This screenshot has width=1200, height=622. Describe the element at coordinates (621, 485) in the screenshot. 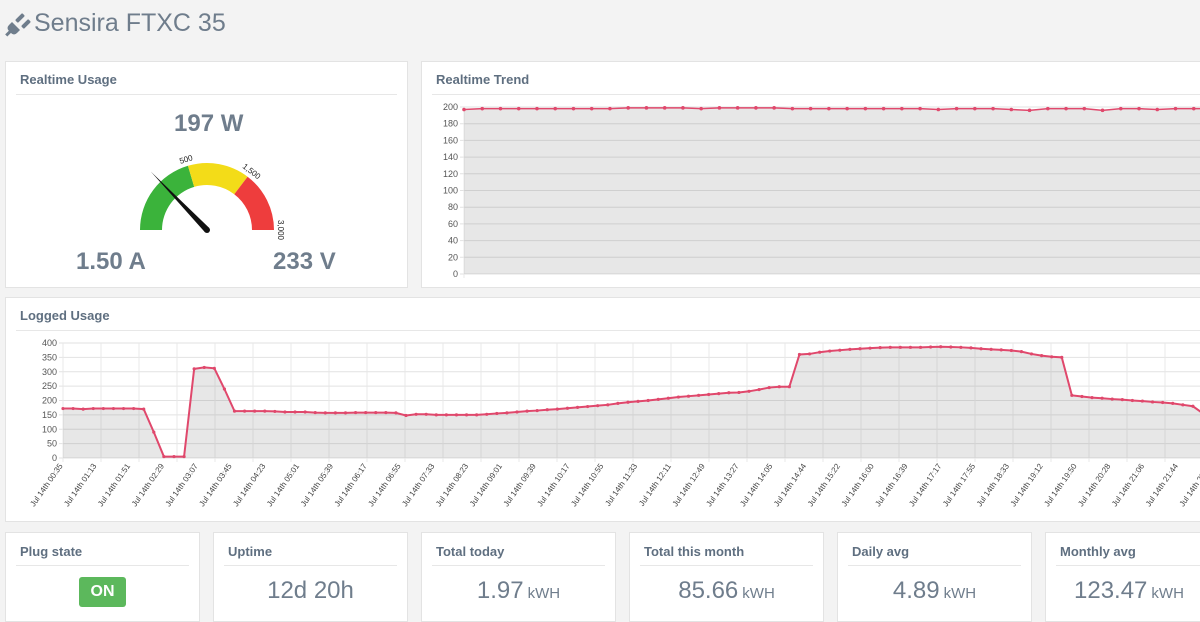

I see `x-tick-label: Jul 14th 11:33` at that location.